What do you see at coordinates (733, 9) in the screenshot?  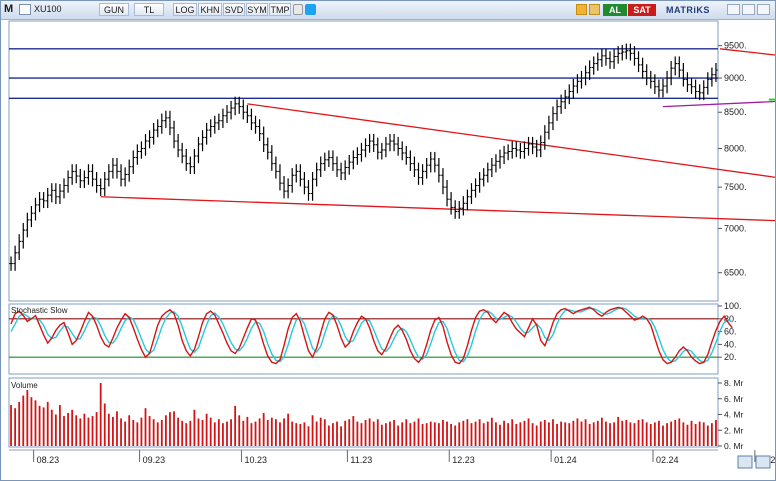 I see `minimize-icon` at bounding box center [733, 9].